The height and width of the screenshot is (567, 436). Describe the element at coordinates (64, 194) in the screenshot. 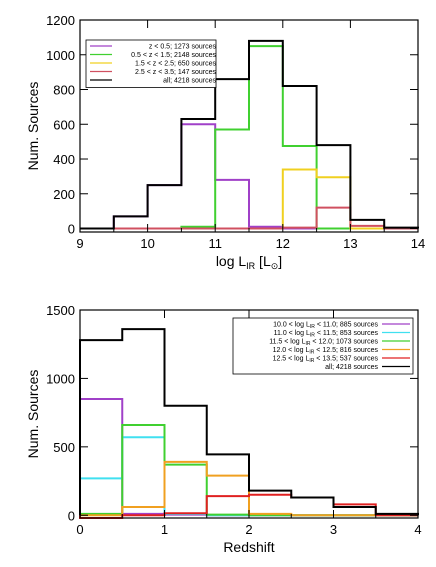

I see `y-tick-label-0-1: 200` at that location.